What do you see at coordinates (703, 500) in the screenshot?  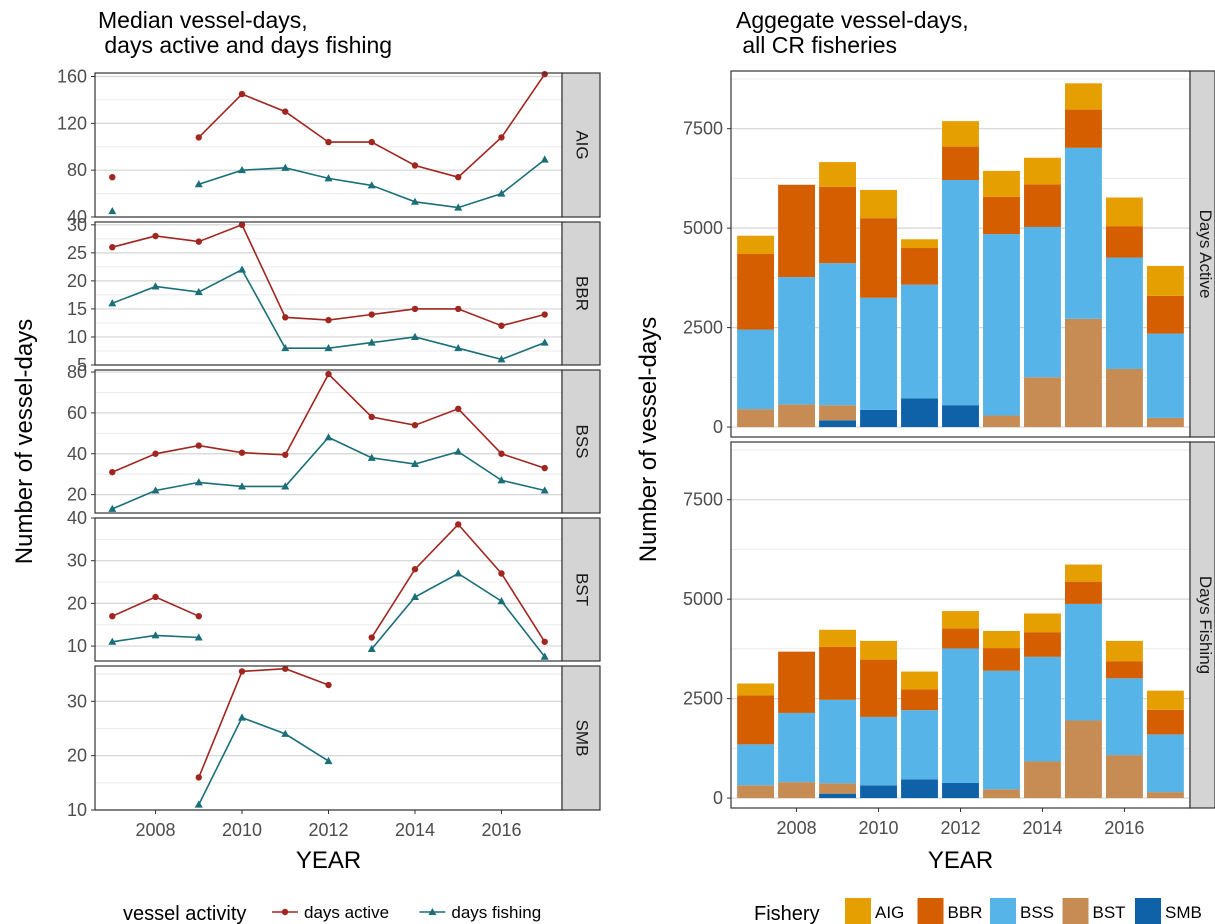 I see `y-tick-label: 7500` at bounding box center [703, 500].